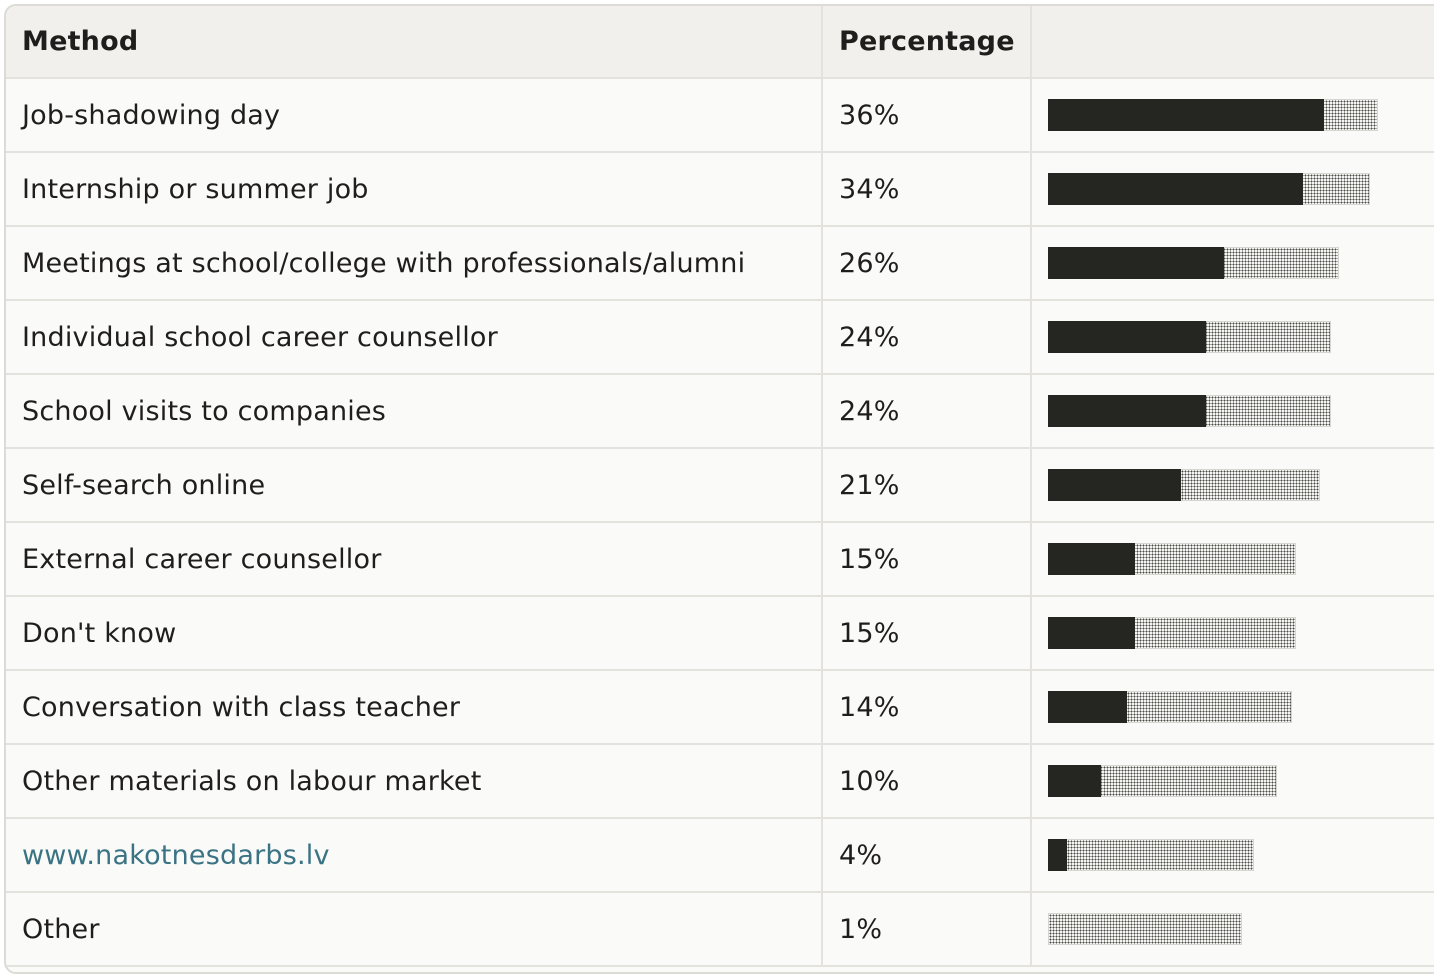  Describe the element at coordinates (927, 707) in the screenshot. I see `percentage-cell: 14%` at that location.